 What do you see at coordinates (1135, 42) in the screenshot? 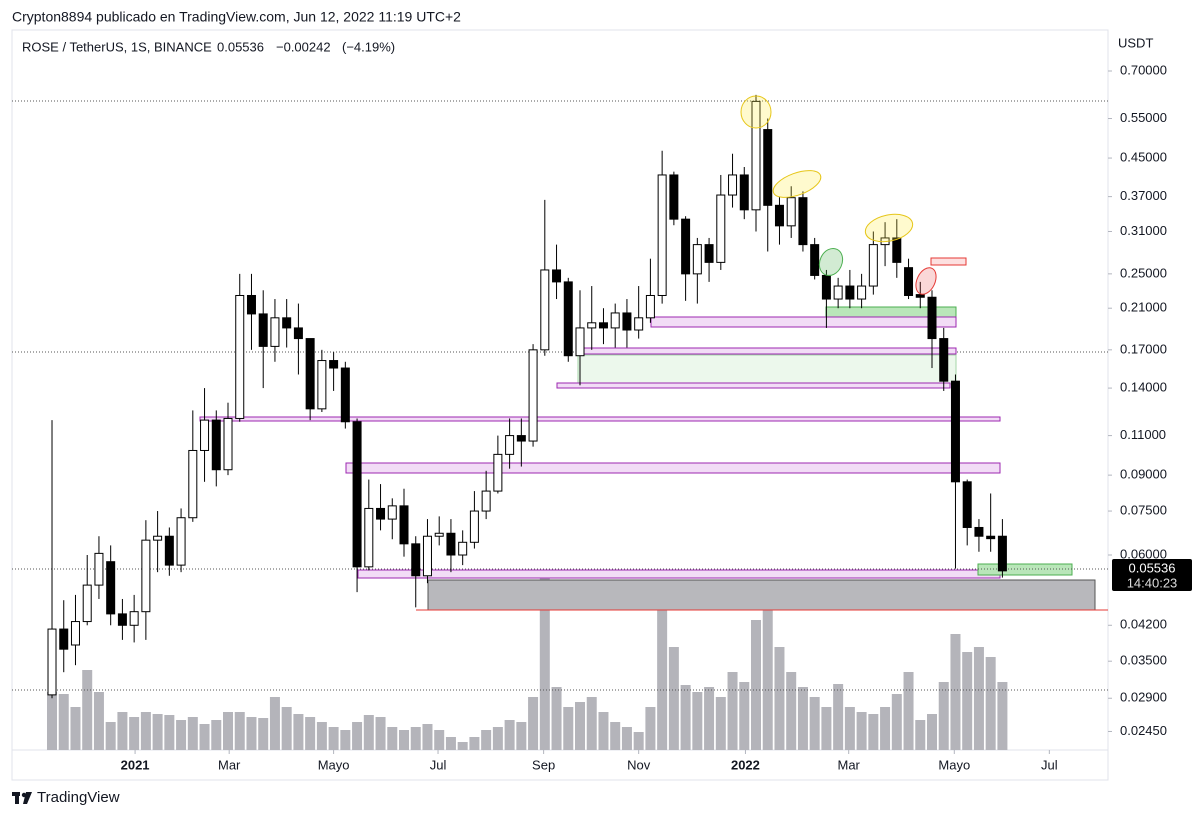
I see `currency: USDT` at bounding box center [1135, 42].